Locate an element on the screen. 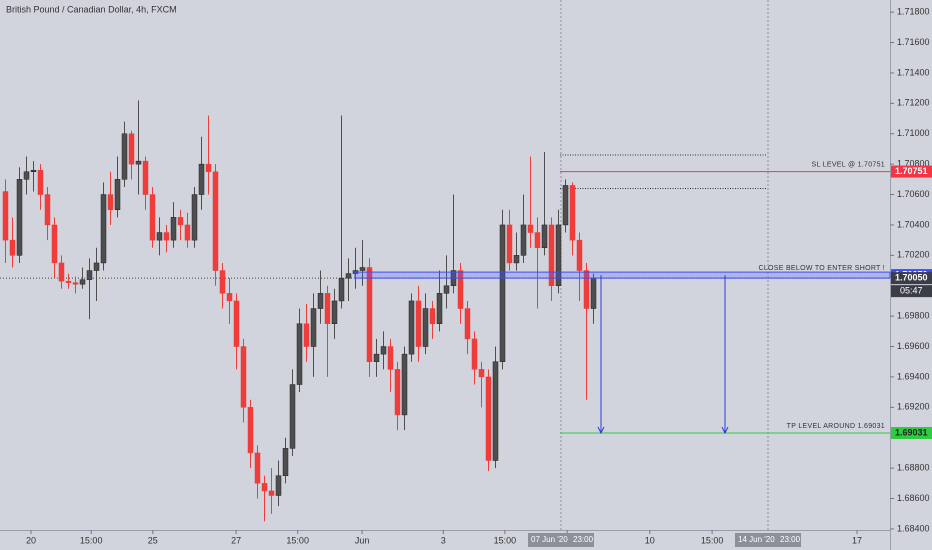 The image size is (932, 550). entry-zone is located at coordinates (622, 275).